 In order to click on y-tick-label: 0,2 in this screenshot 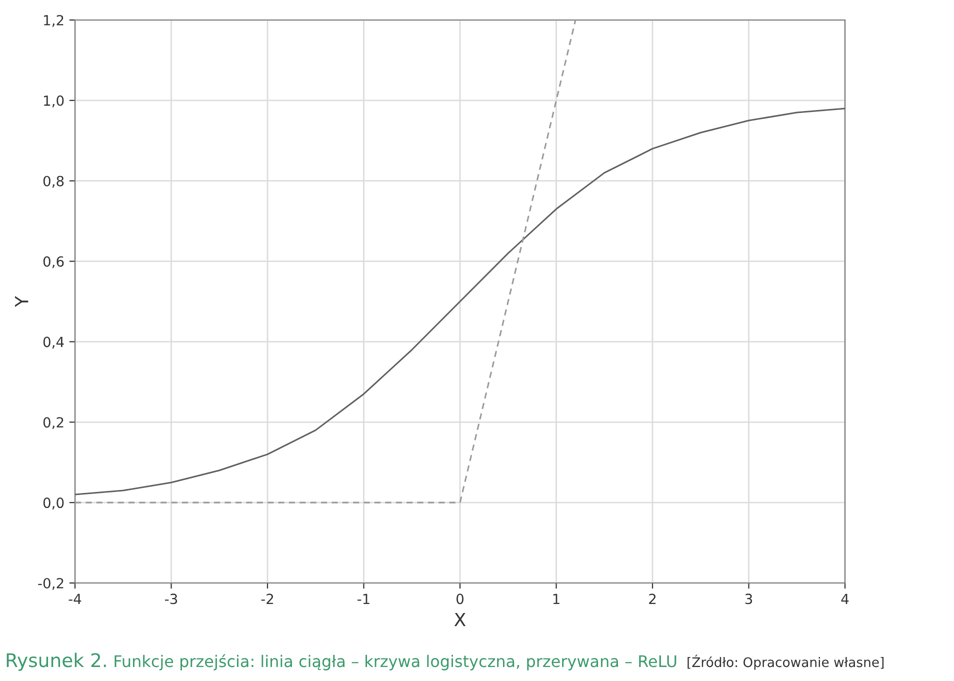, I will do `click(53, 423)`.